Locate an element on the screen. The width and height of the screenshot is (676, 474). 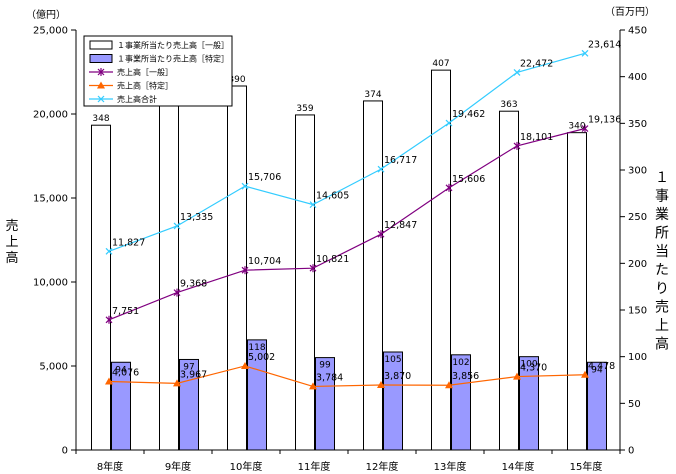
line-data-label: 3,784 is located at coordinates (329, 377).